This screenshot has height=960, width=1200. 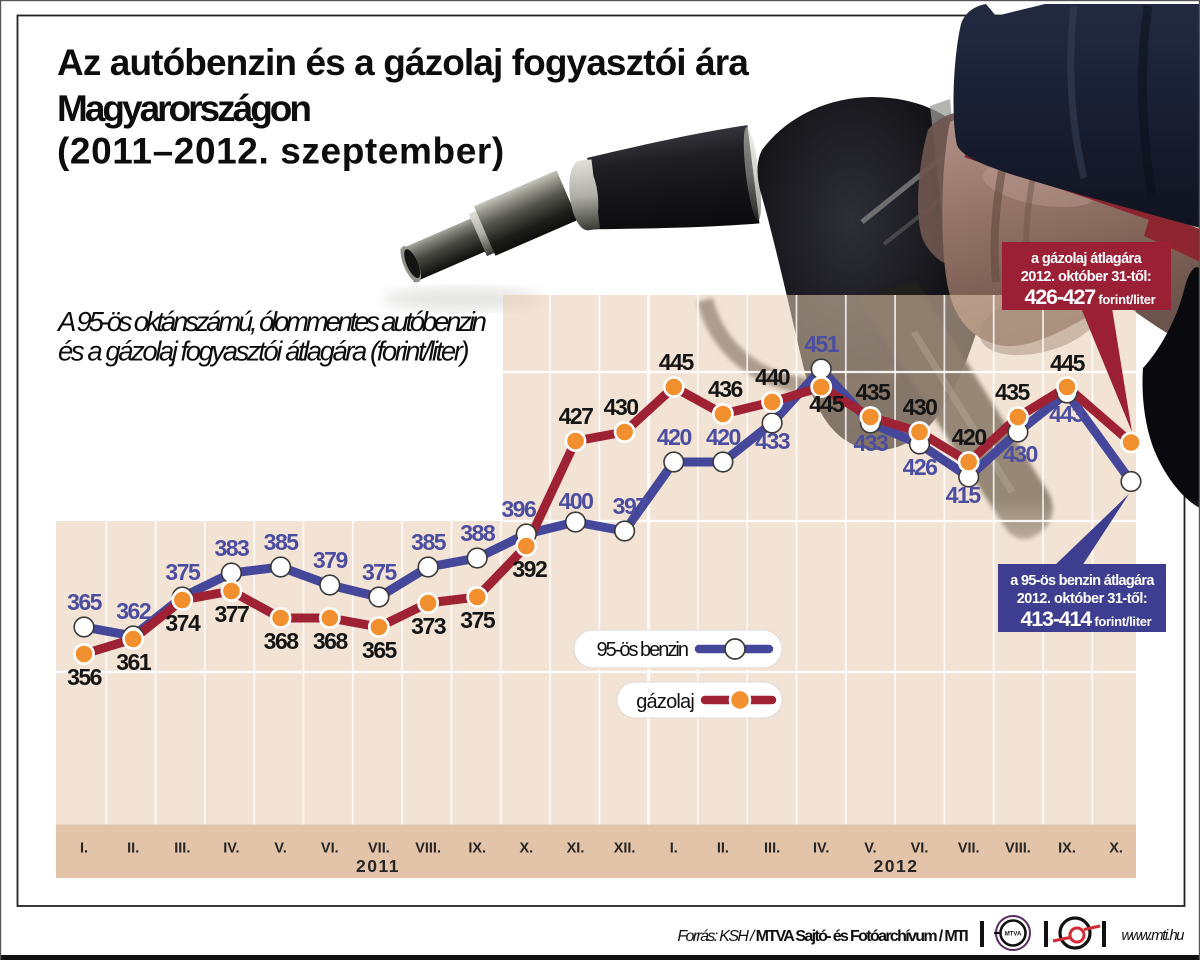 What do you see at coordinates (378, 866) in the screenshot?
I see `svg-text: 2011` at bounding box center [378, 866].